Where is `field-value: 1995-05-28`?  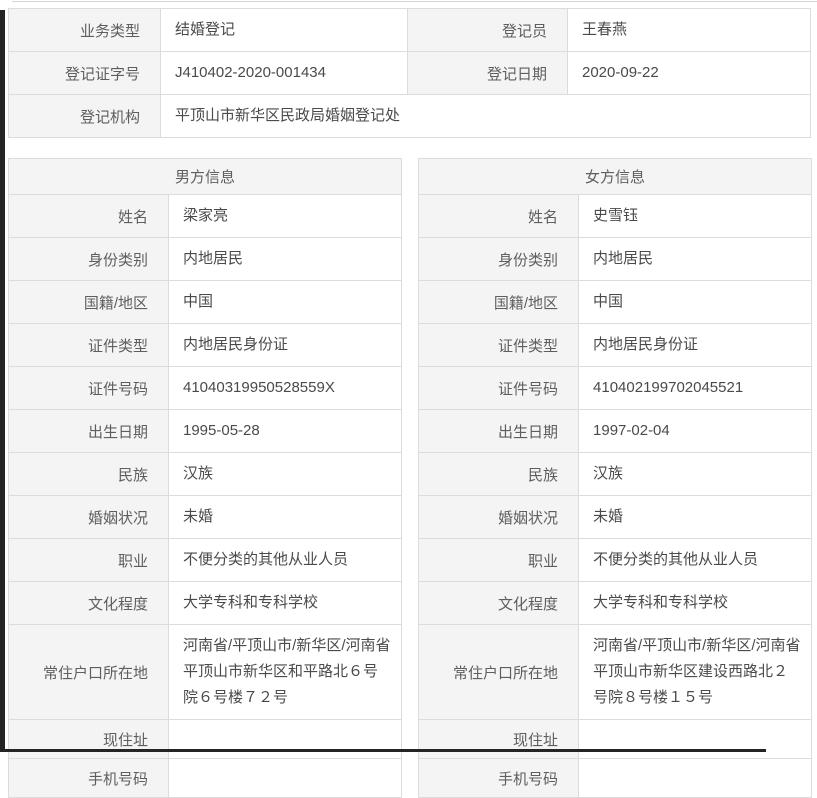
field-value: 1995-05-28 is located at coordinates (285, 431).